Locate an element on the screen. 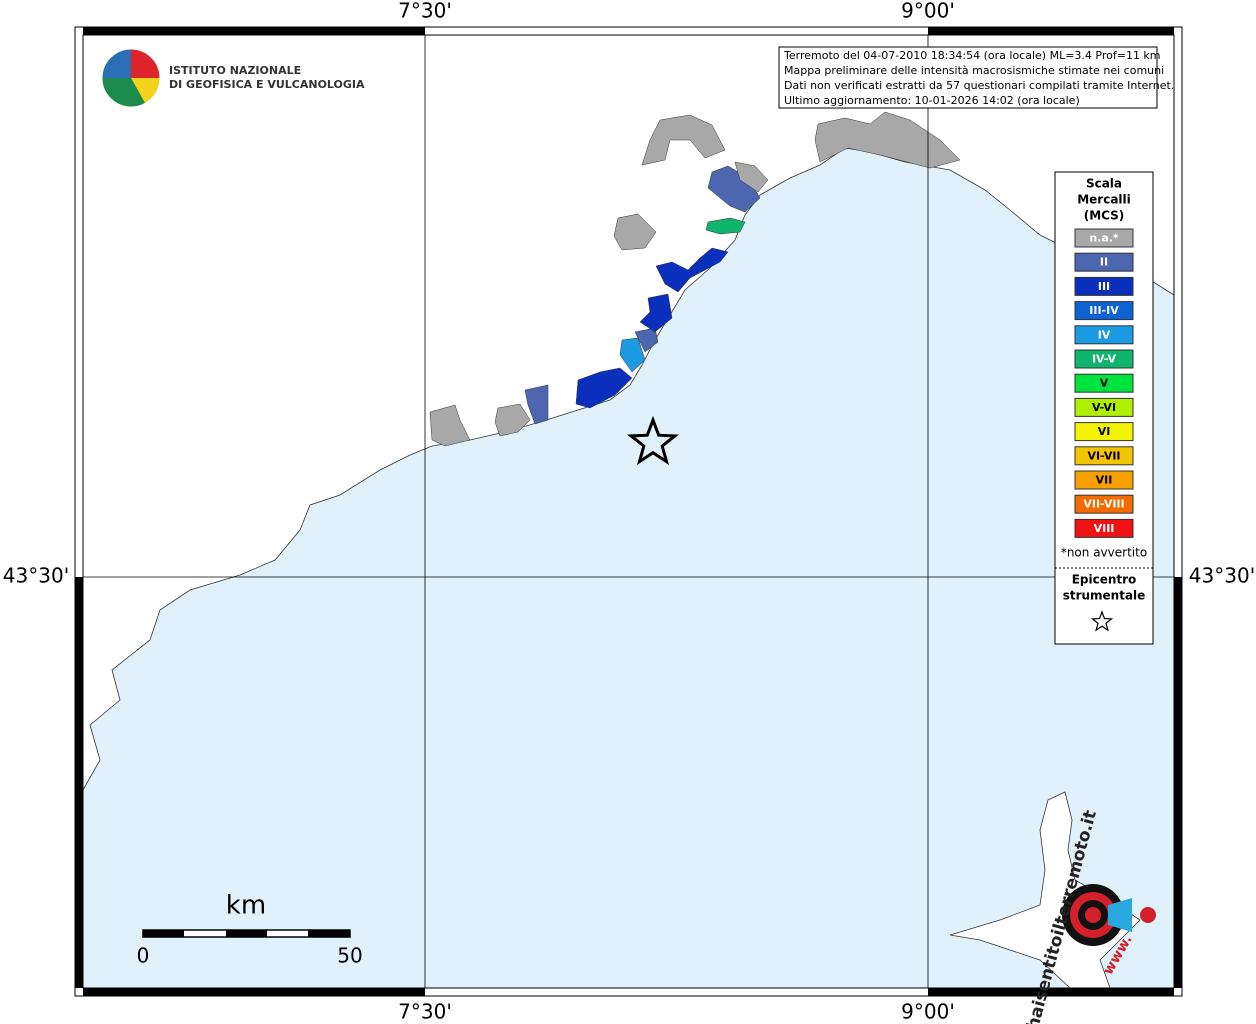 The width and height of the screenshot is (1256, 1024). legend-label: VII-VIII is located at coordinates (1103, 504).